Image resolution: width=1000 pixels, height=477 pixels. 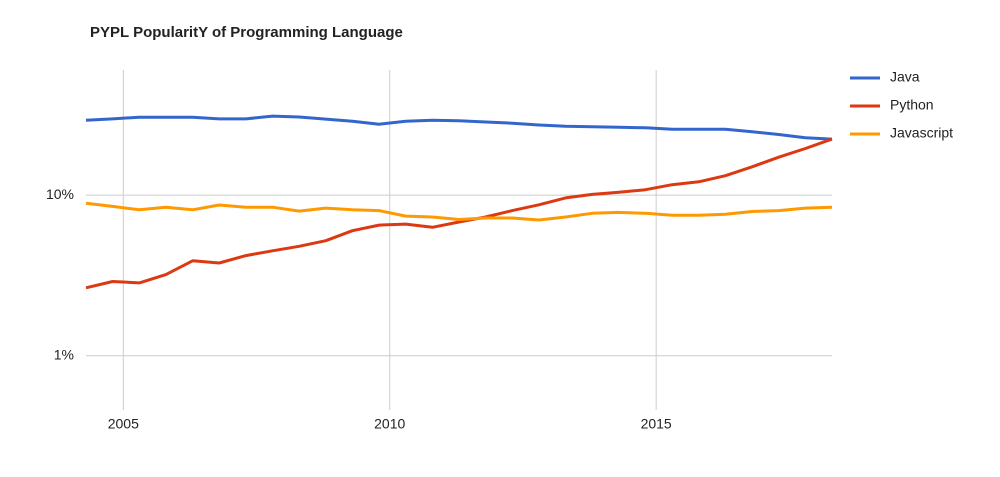 I want to click on y-tick-label: 10%, so click(x=60, y=194).